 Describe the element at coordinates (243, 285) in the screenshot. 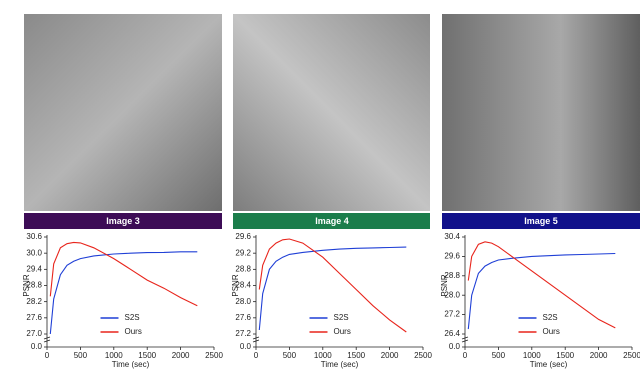

I see `y-tick-label: 28.4` at that location.